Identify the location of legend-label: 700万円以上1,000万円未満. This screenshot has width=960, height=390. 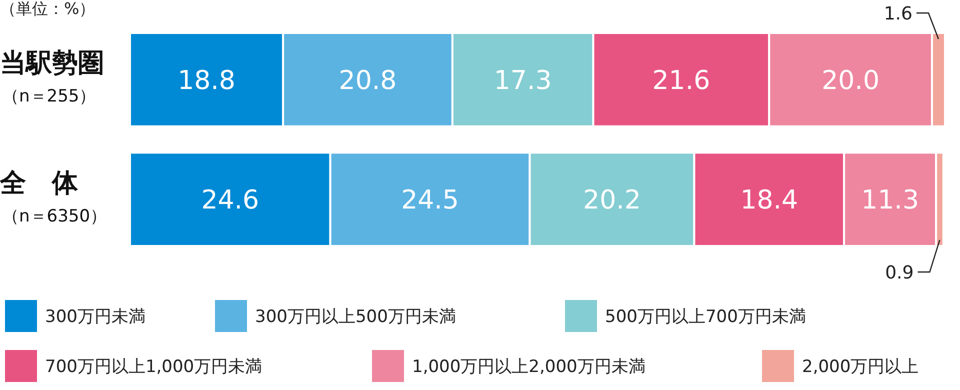
(153, 366).